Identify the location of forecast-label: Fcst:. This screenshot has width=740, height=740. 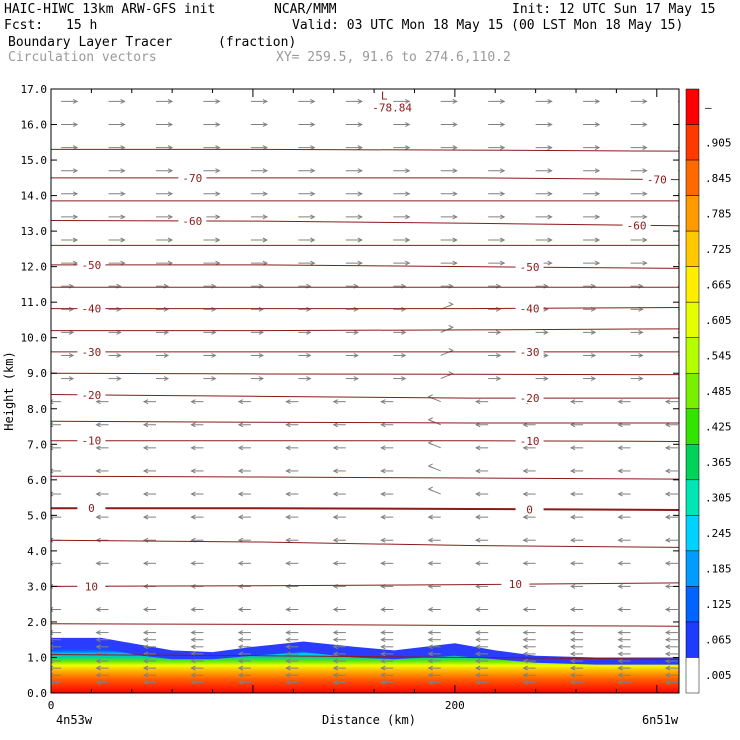
(24, 25).